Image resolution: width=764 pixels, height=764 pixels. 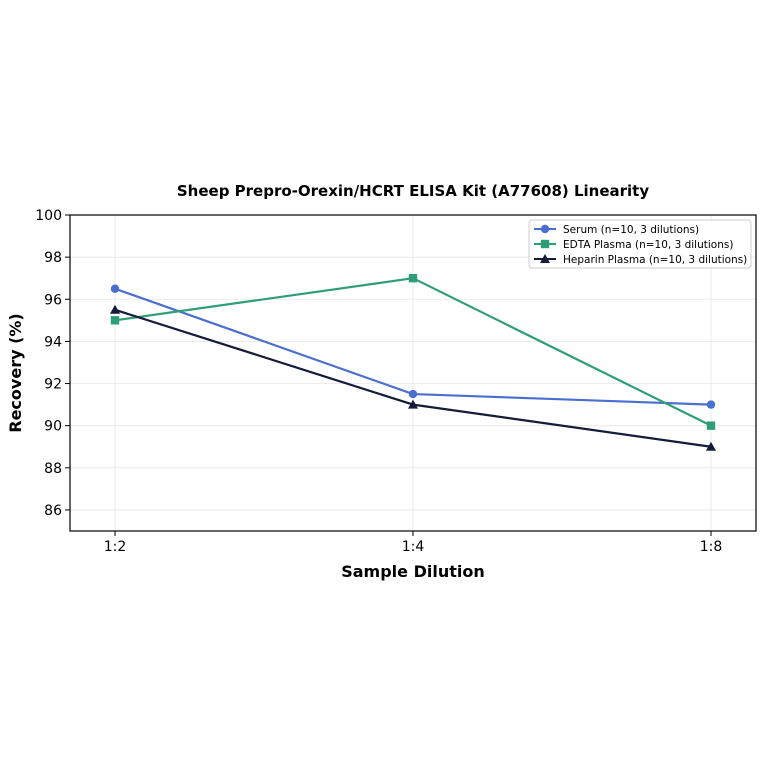 I want to click on y-tick-label: 86, so click(x=53, y=511).